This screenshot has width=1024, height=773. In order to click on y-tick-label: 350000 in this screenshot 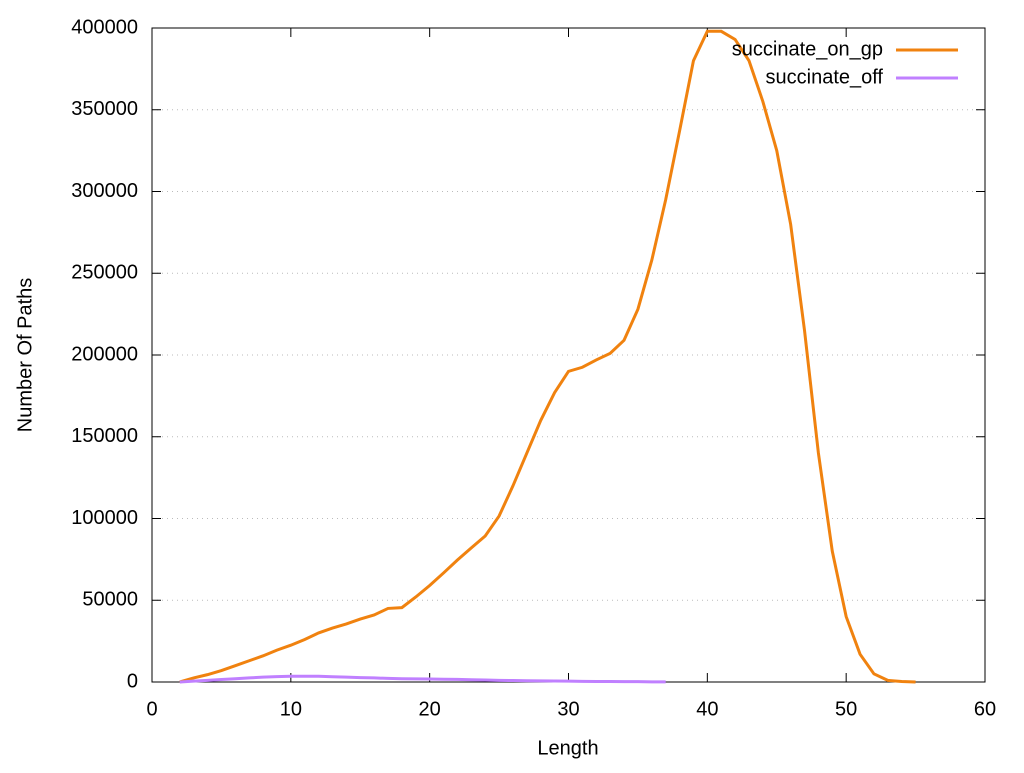, I will do `click(104, 109)`.